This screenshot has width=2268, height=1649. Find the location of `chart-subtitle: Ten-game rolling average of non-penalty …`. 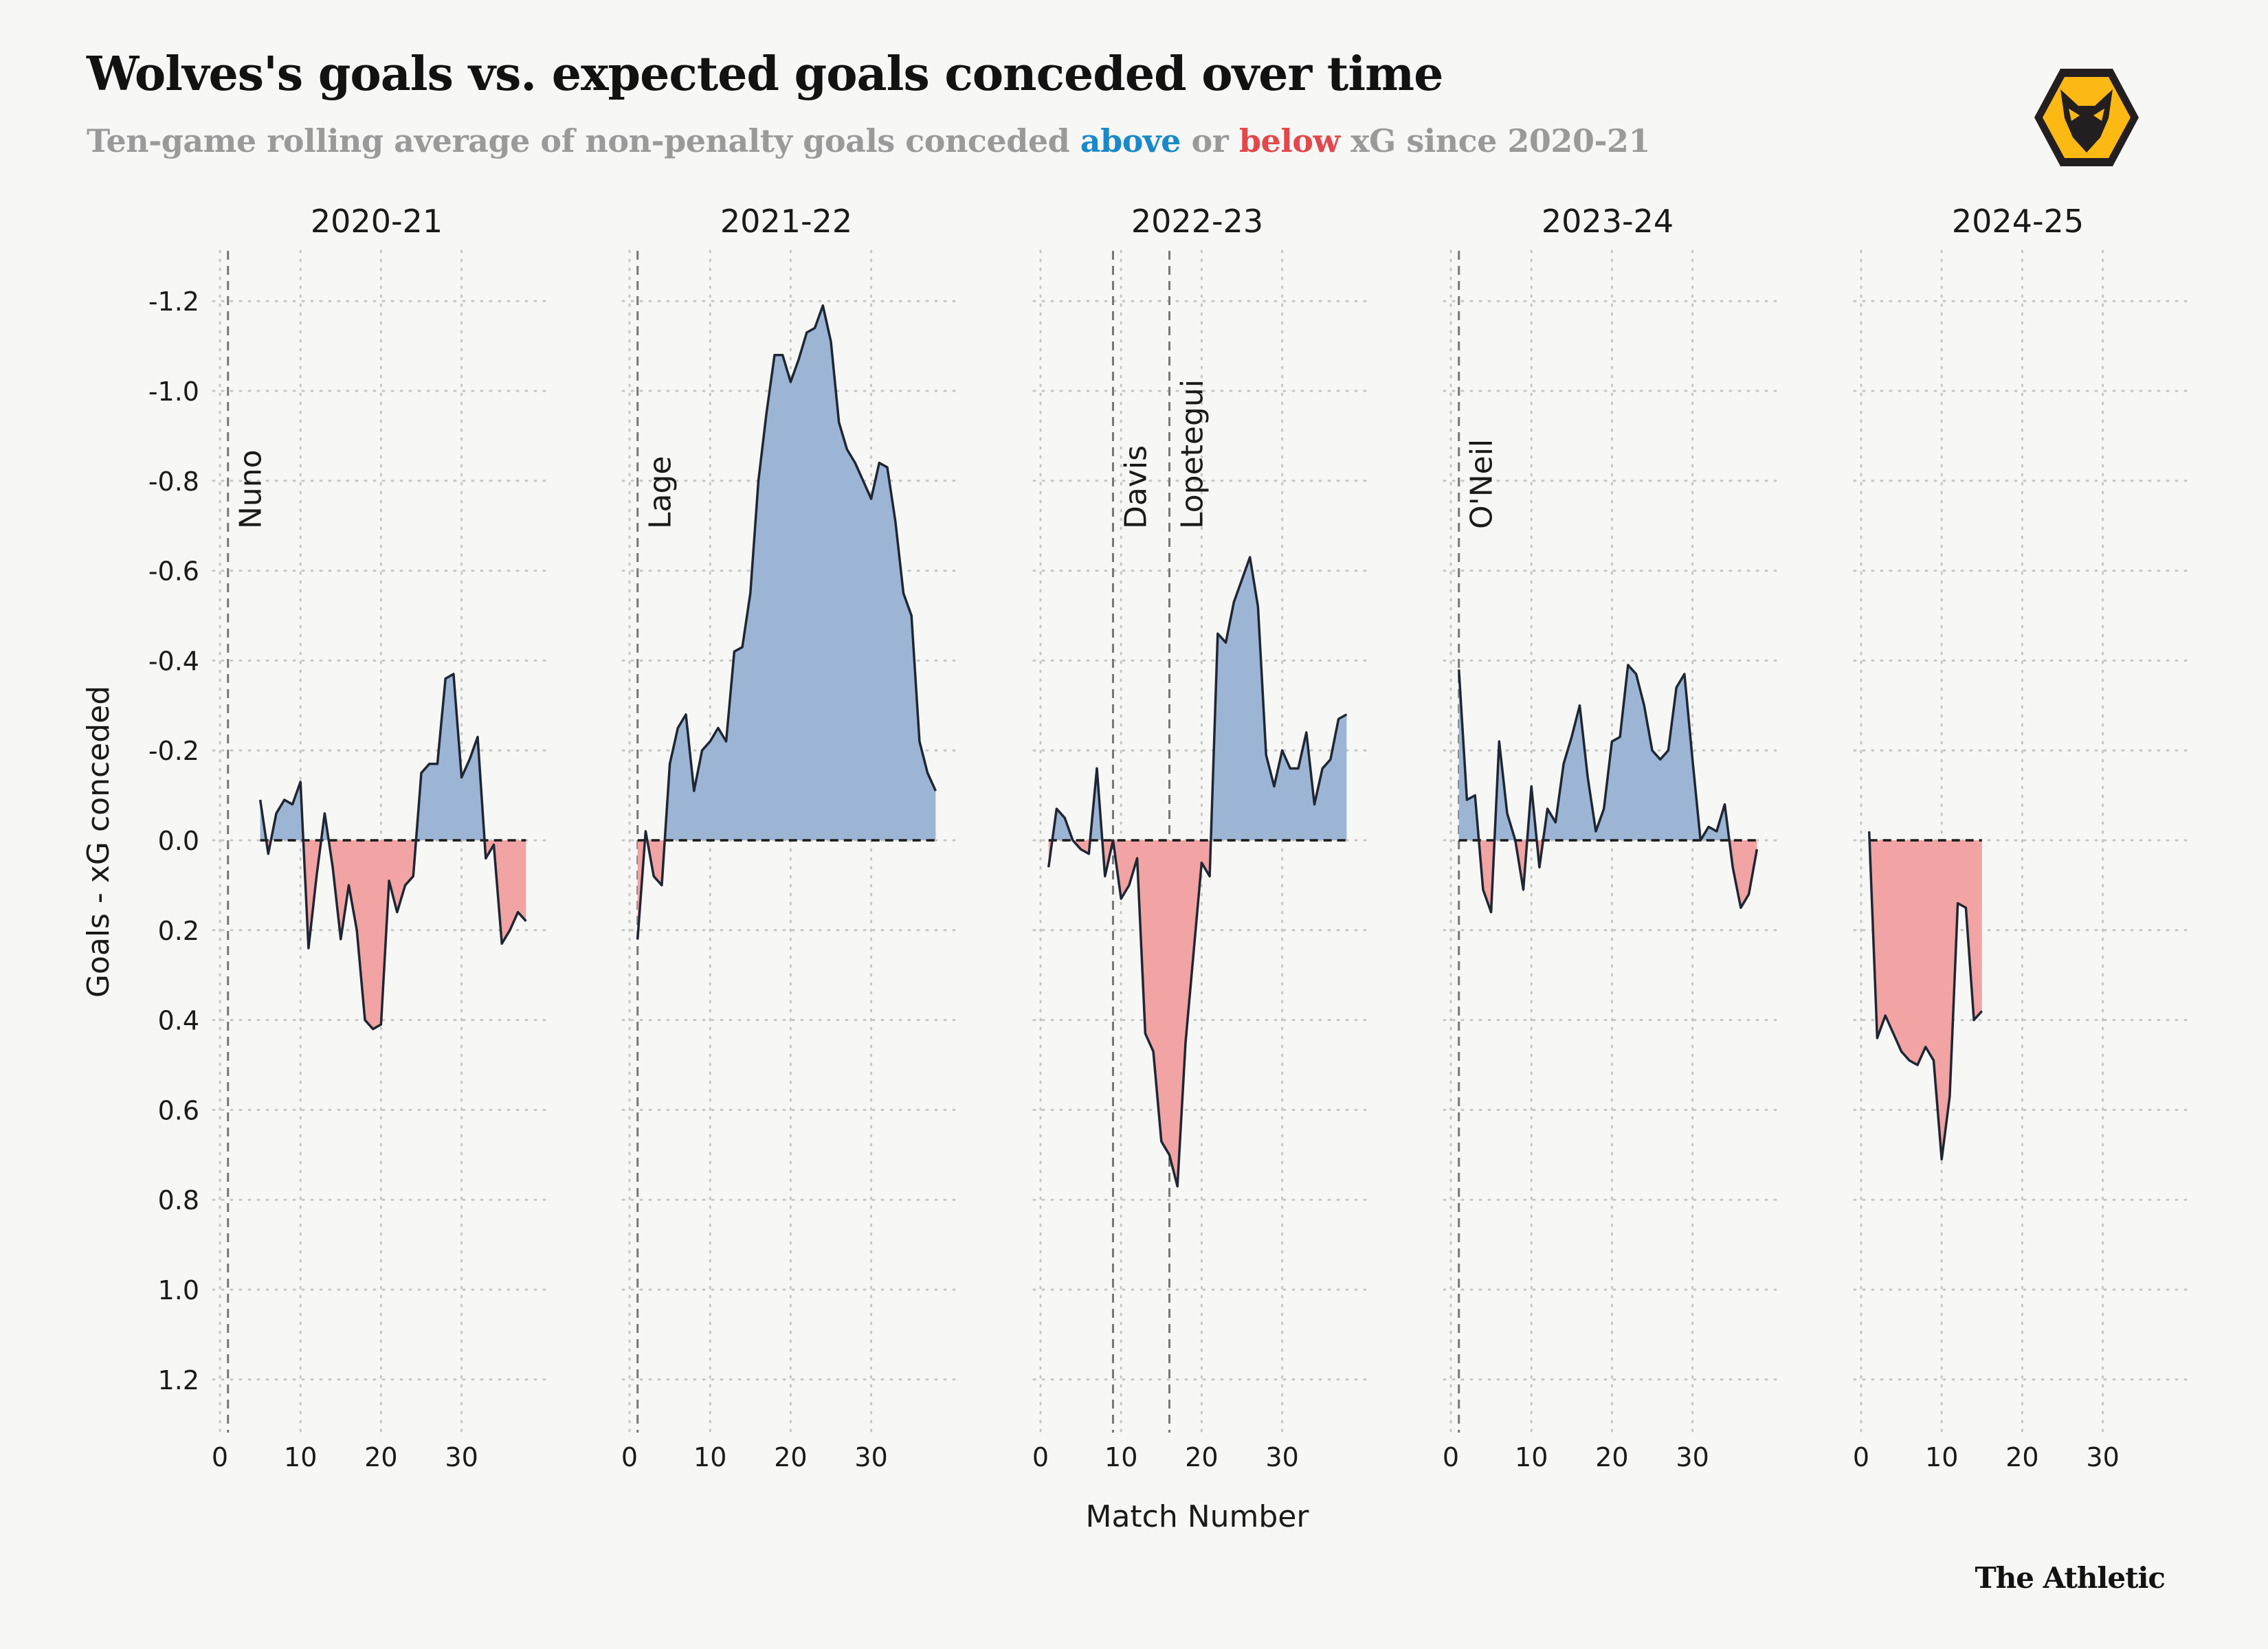

chart-subtitle: Ten-game rolling average of non-penalty … is located at coordinates (869, 140).